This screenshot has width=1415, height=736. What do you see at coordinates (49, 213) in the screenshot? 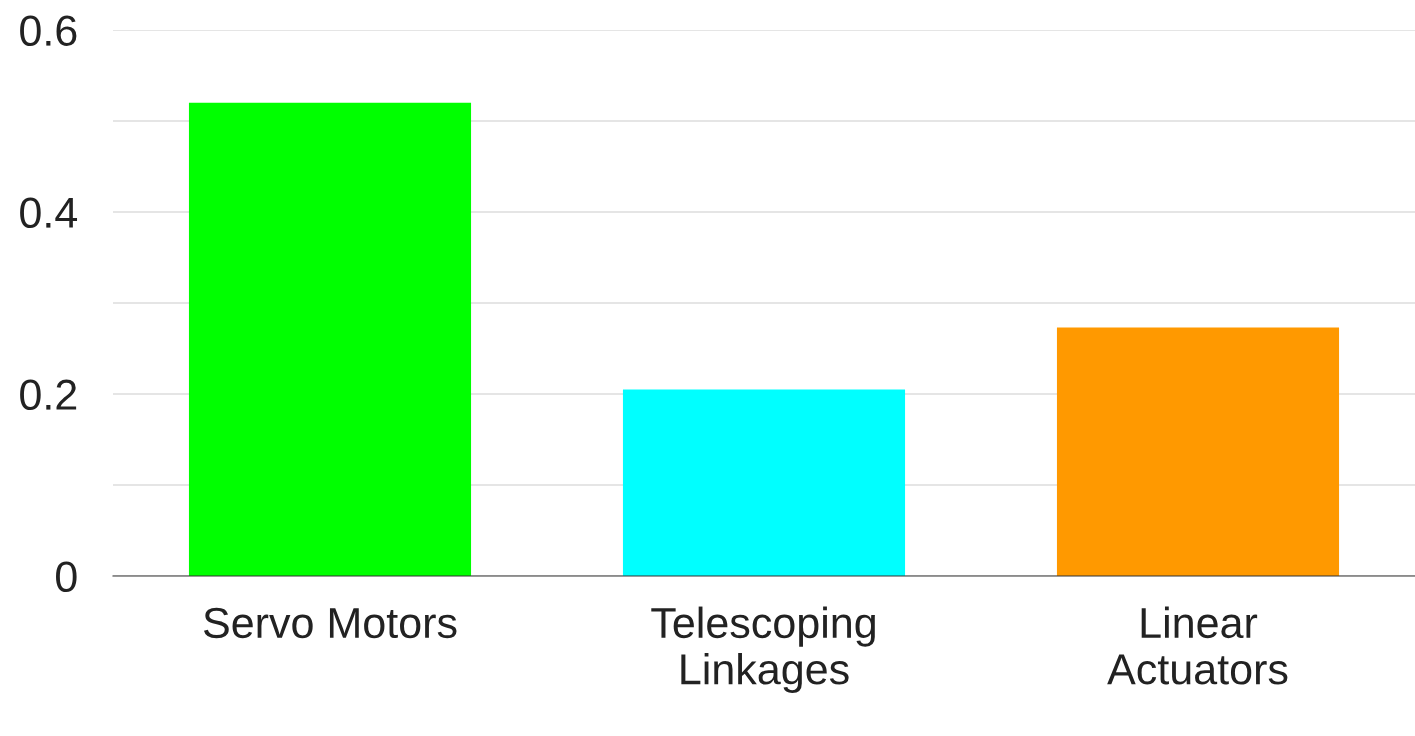
I see `y-tick-label: 0.4` at bounding box center [49, 213].